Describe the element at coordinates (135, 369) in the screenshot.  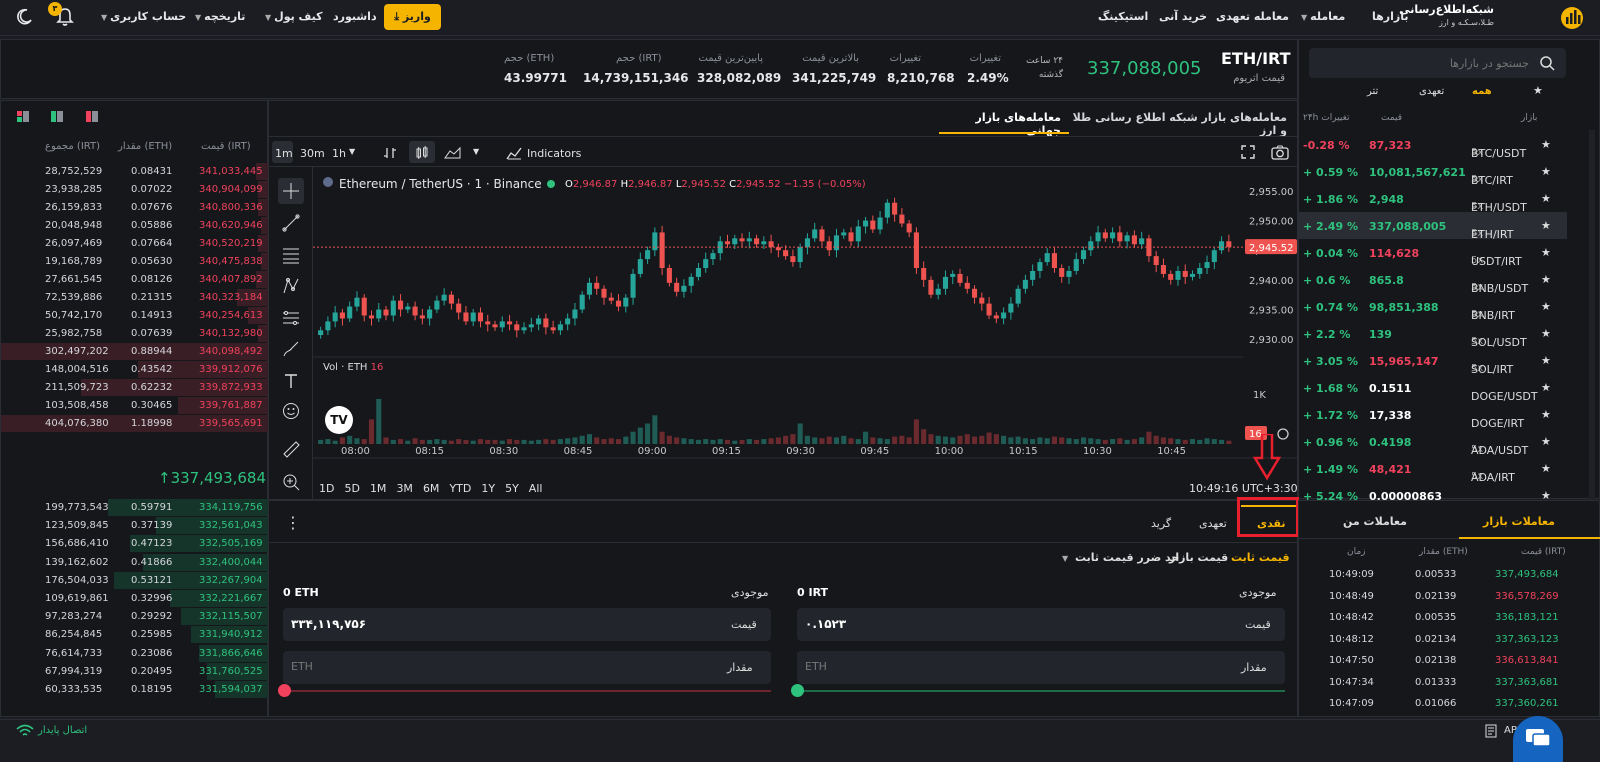
I see `ask-row: 339,912,076 0.43542 148,004,516` at that location.